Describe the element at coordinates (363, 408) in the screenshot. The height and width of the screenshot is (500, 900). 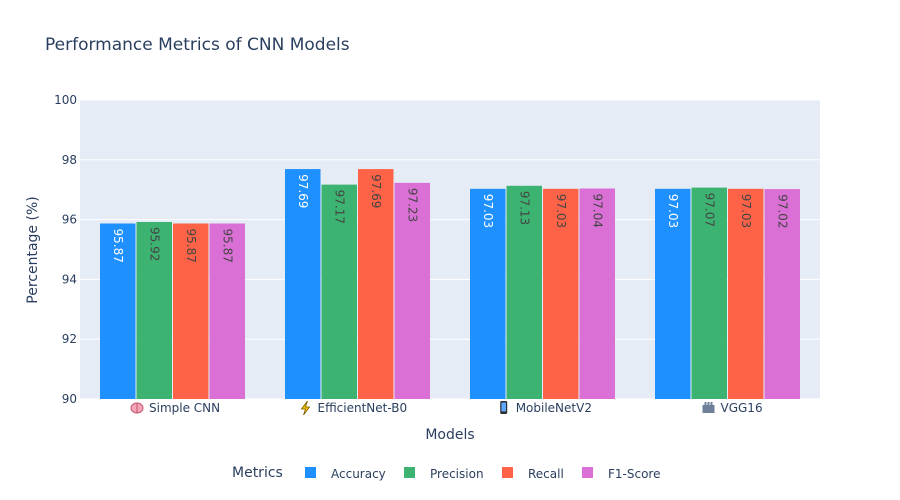
I see `x-tick-label: EfficientNet-B0` at that location.